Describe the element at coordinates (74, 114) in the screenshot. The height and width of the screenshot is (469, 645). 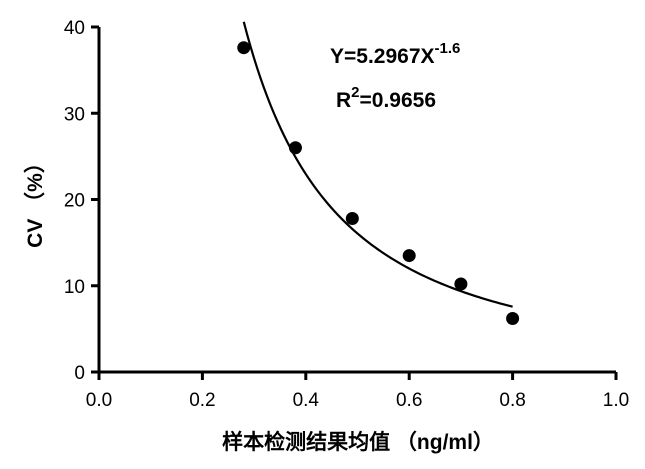
I see `y-tick-label: 30` at that location.